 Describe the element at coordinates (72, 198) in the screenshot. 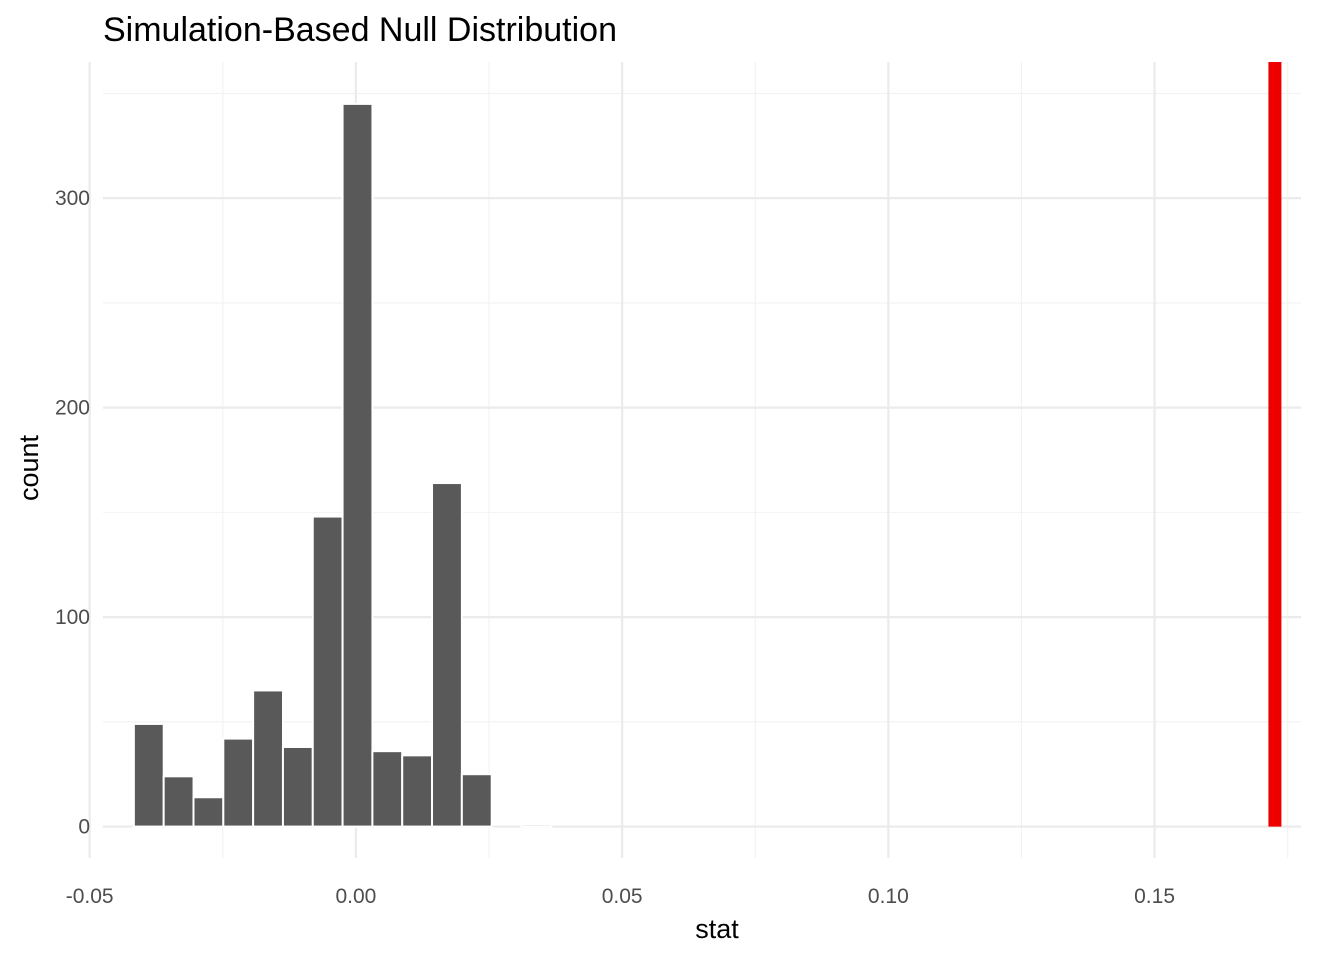

I see `y-tick-label: 300` at that location.